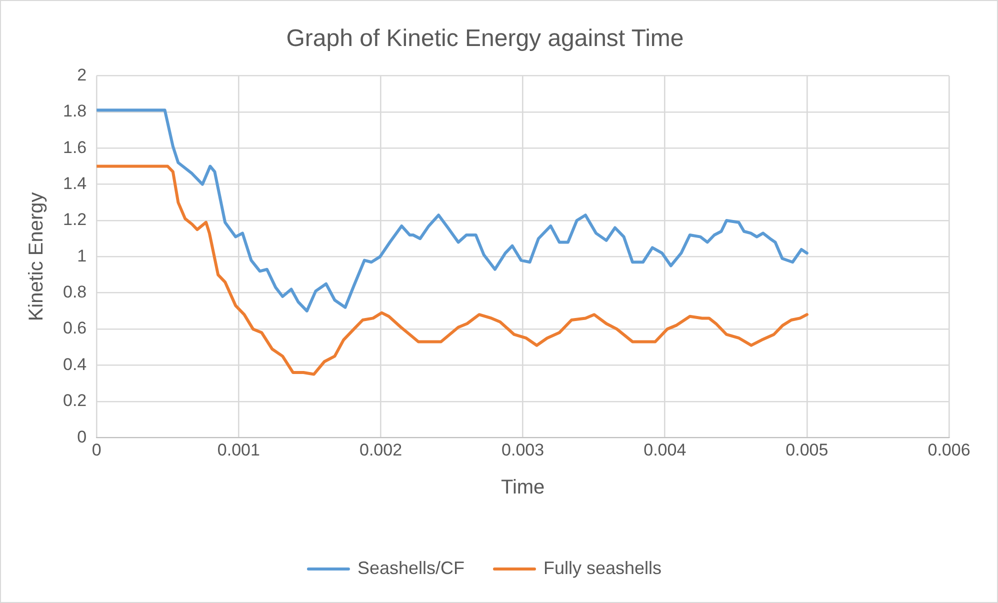 The width and height of the screenshot is (998, 603). Describe the element at coordinates (74, 220) in the screenshot. I see `y-tick-label: 1.2` at that location.